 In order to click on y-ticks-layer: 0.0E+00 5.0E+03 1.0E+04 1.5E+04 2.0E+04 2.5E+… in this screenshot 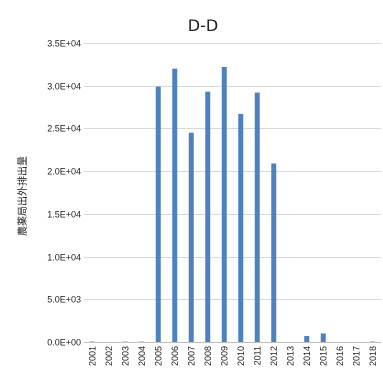, I will do `click(64, 193)`.